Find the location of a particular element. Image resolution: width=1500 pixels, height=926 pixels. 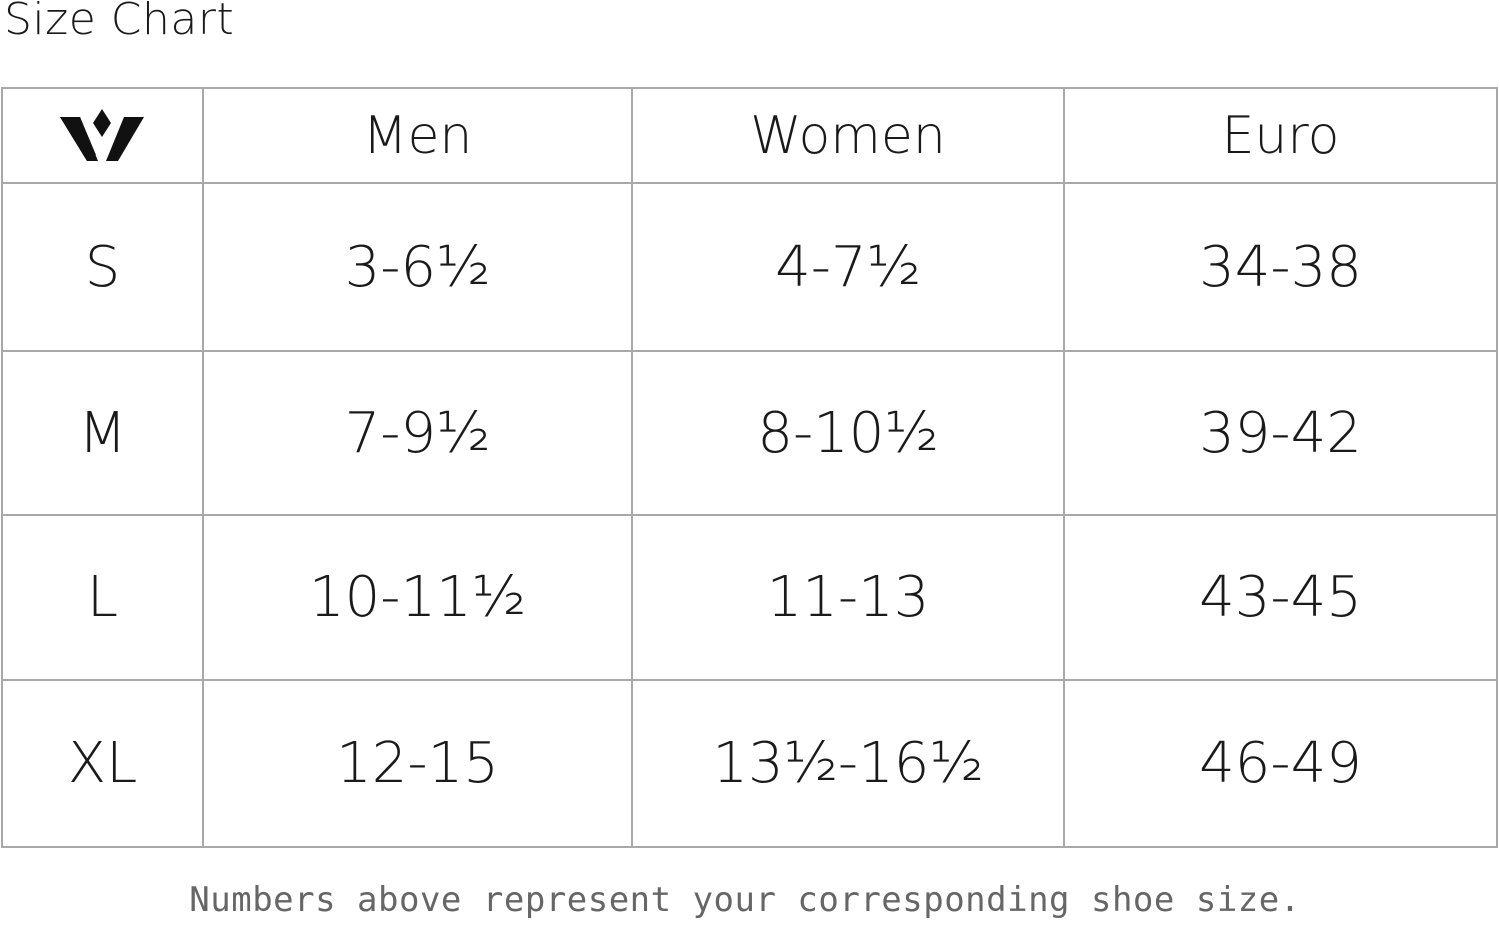

header-women: Women is located at coordinates (848, 135).